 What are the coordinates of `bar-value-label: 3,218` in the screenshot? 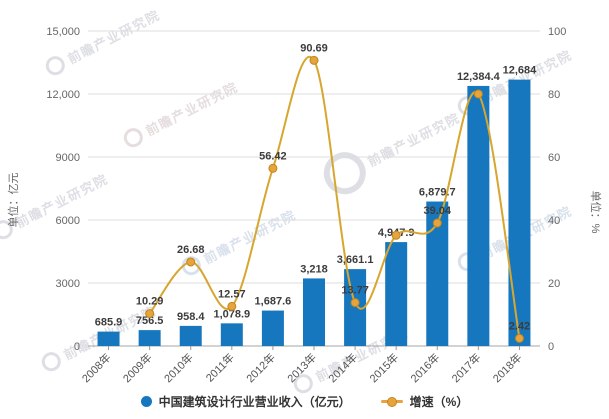 It's located at (314, 269).